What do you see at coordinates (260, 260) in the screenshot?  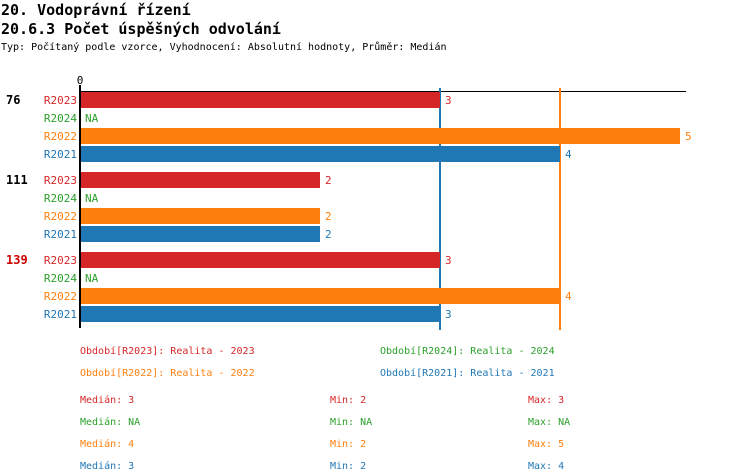 I see `bar-r2023-group2` at bounding box center [260, 260].